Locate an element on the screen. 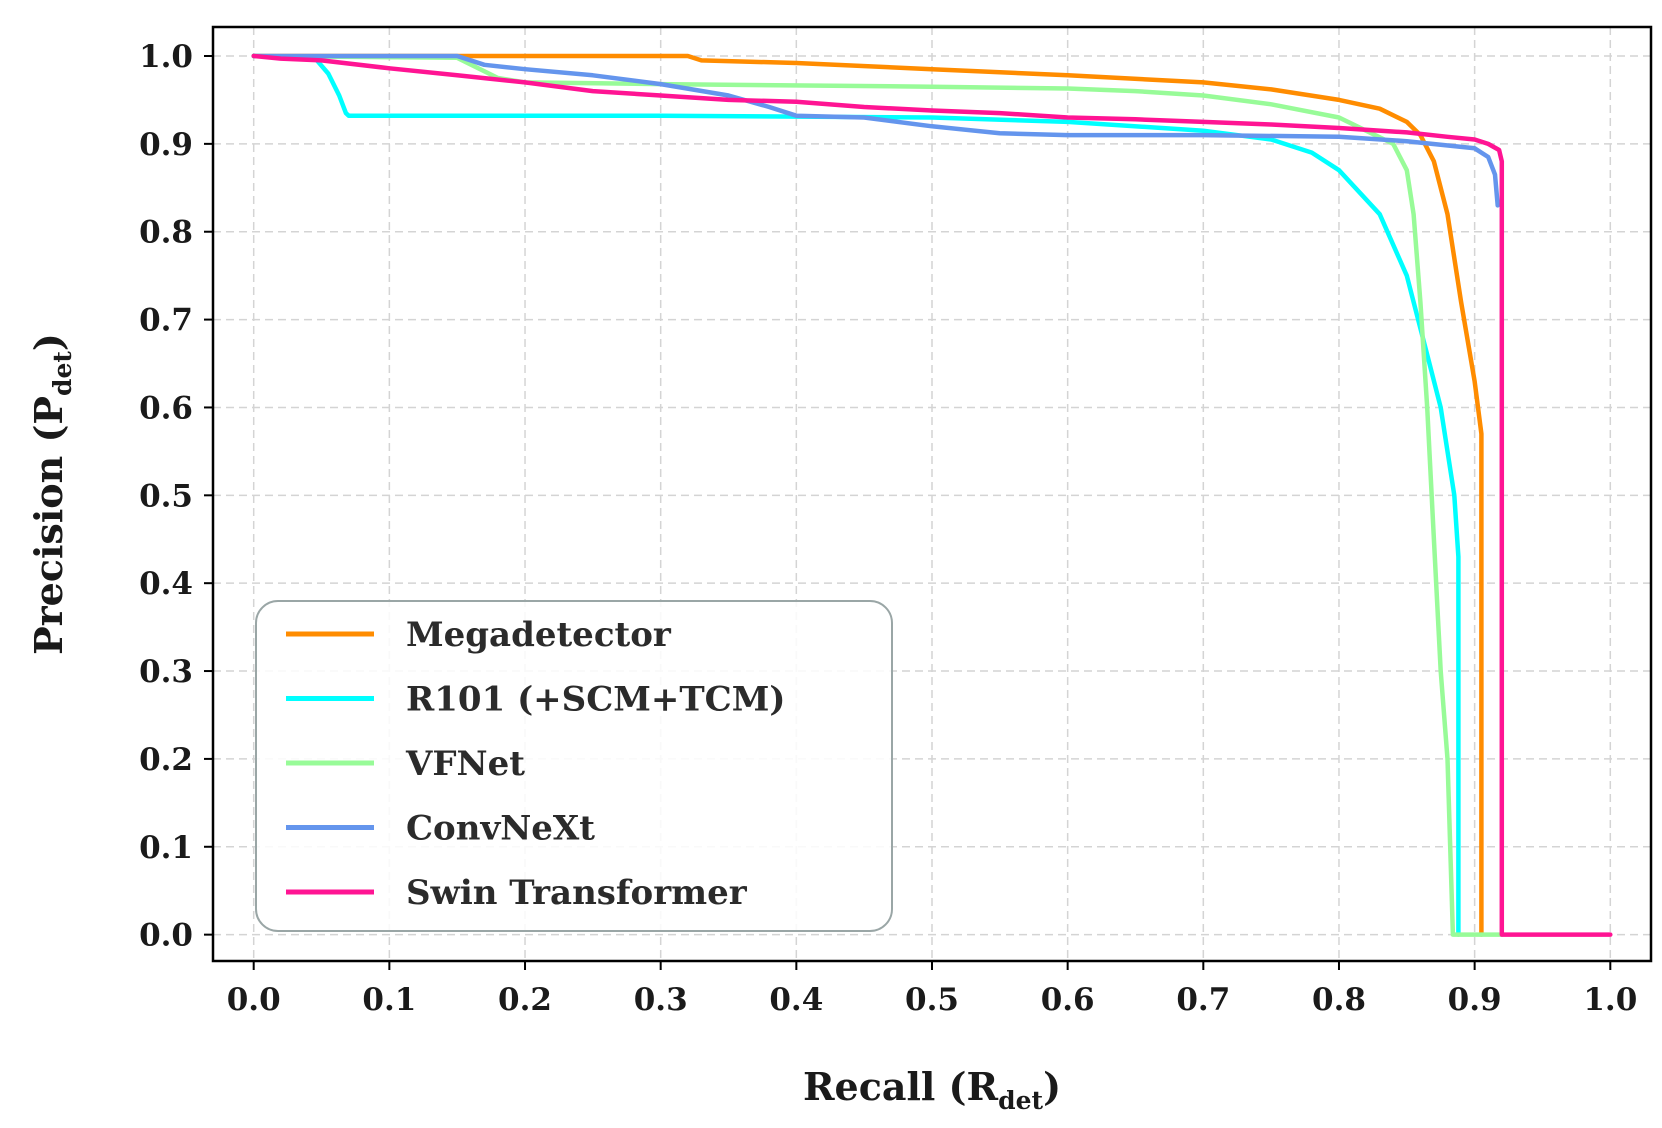  legend-item: Megadetector is located at coordinates (479, 635).